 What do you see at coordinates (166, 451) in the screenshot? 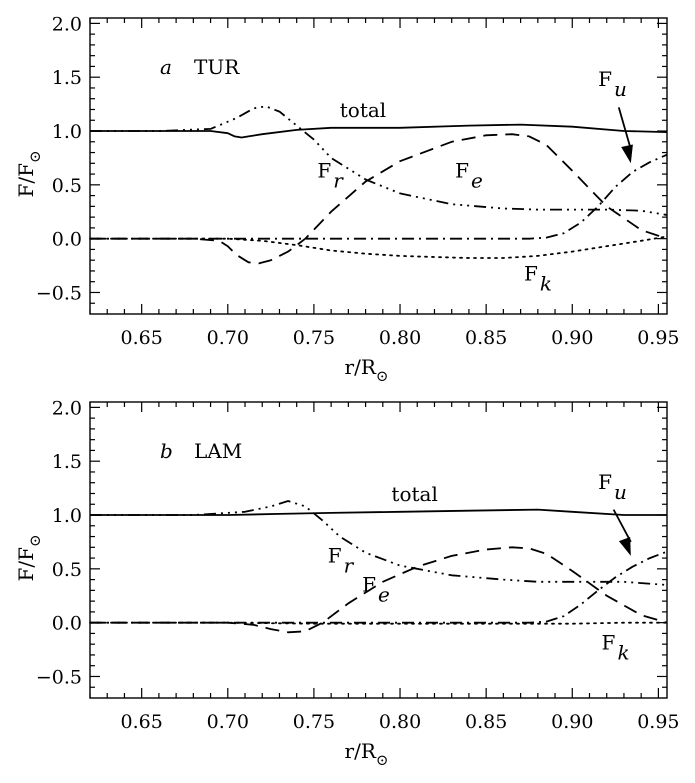
I see `panel-letter: b` at bounding box center [166, 451].